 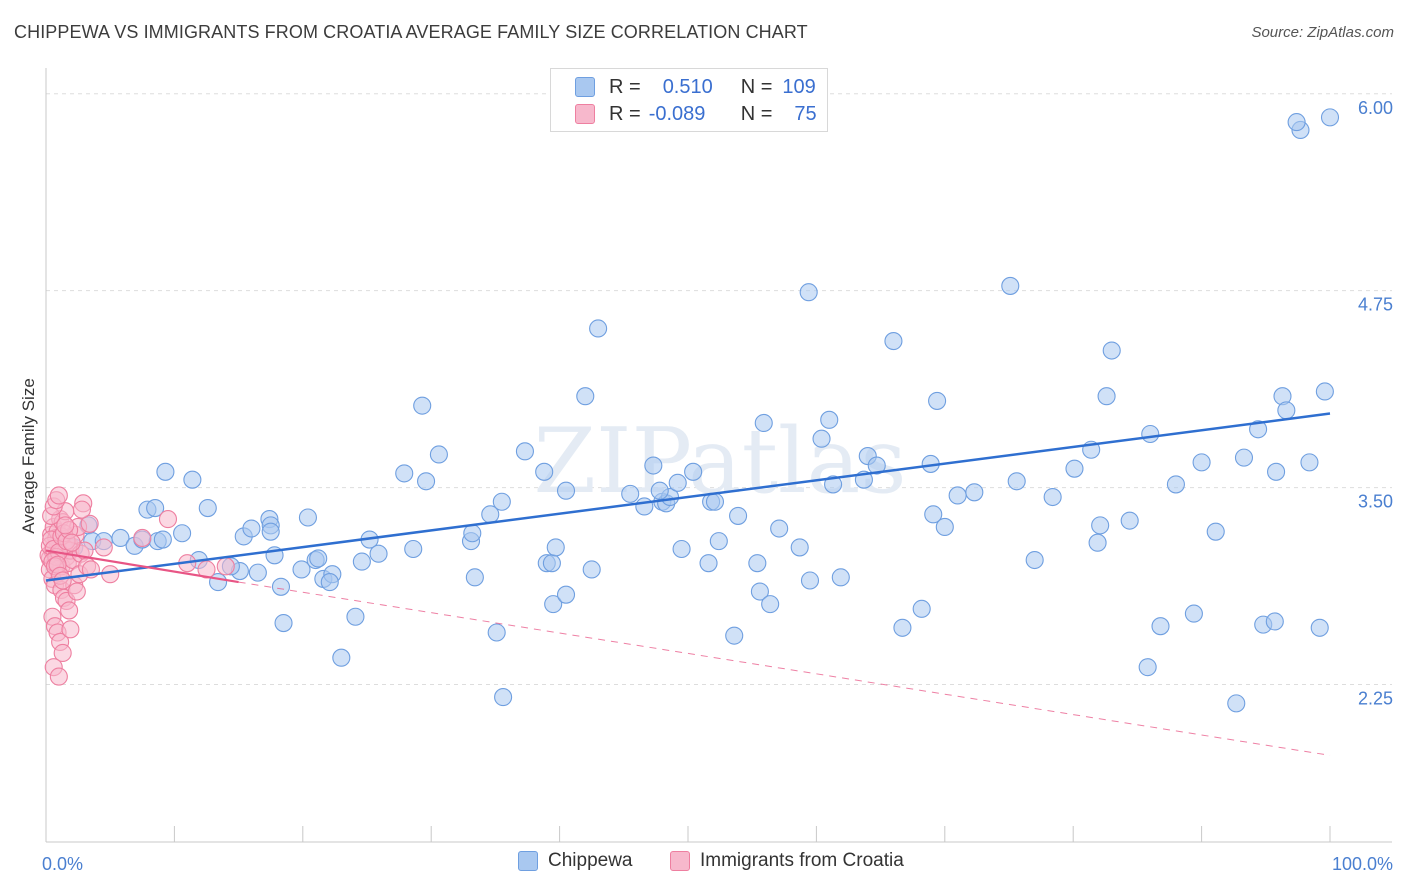 I want to click on legend-label-croatia: Immigrants from Croatia, so click(x=802, y=860).